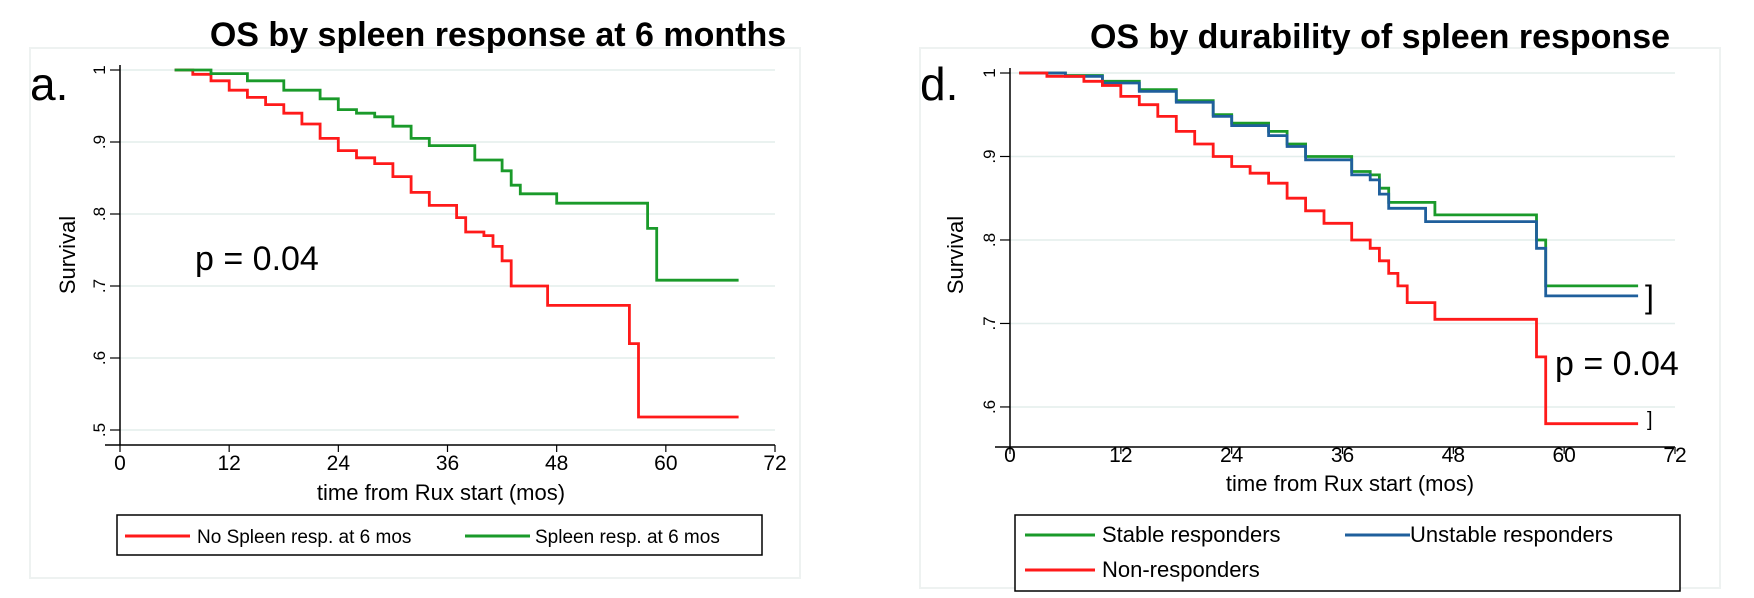  I want to click on y-tick-label: .5, so click(99, 430).